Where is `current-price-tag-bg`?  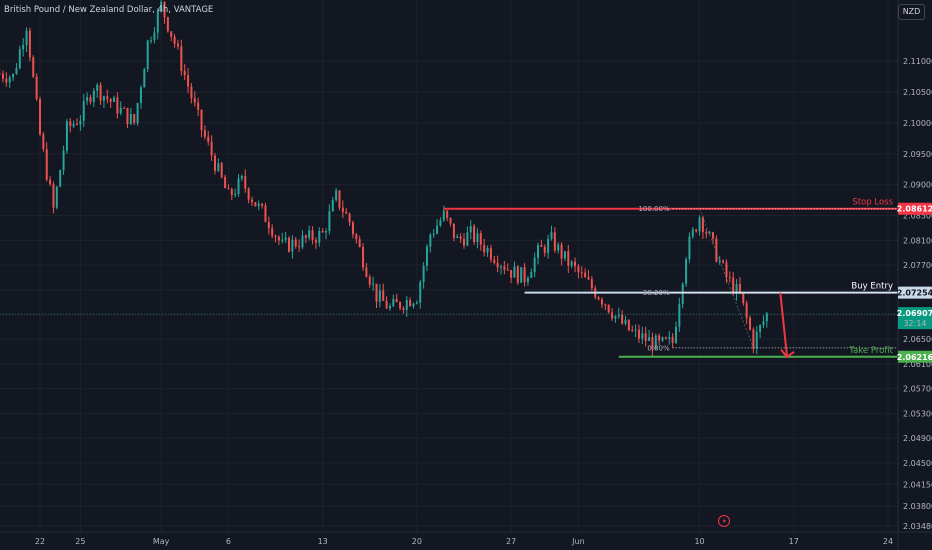
current-price-tag-bg is located at coordinates (915, 318).